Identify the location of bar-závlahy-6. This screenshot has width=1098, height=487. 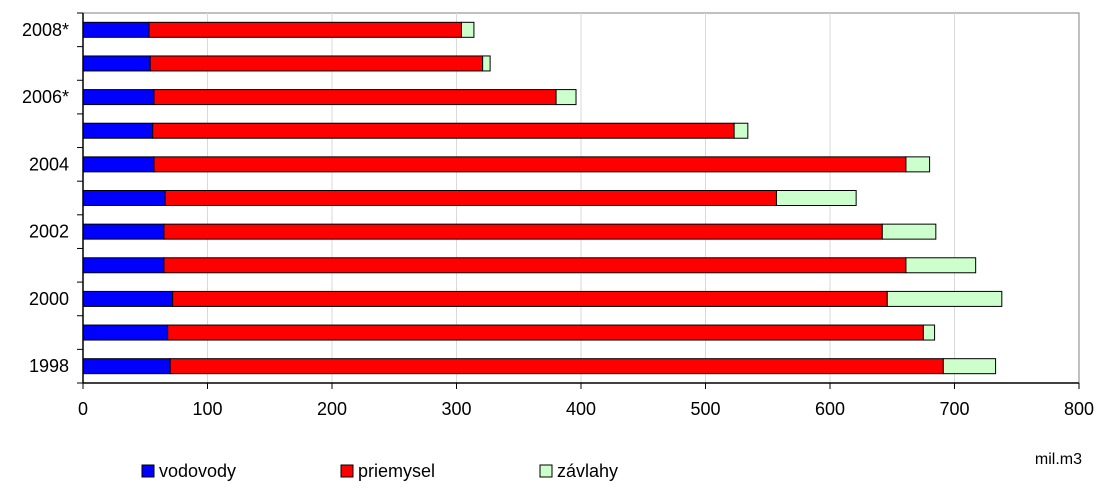
(918, 164).